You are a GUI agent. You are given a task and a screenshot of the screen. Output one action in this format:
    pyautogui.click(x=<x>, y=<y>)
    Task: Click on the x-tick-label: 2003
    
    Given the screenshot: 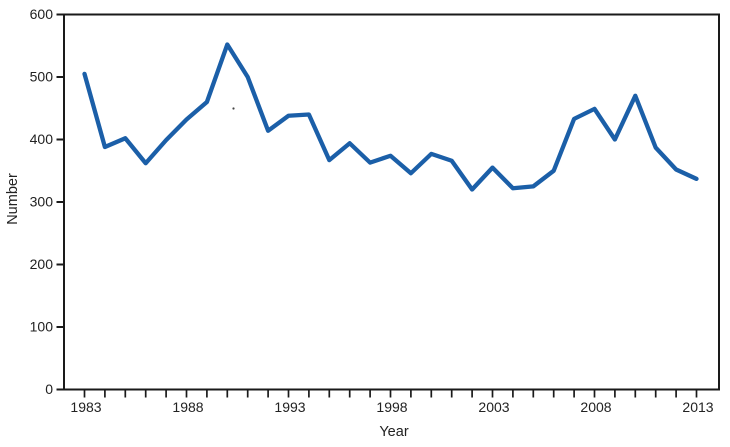 What is the action you would take?
    pyautogui.click(x=493, y=407)
    